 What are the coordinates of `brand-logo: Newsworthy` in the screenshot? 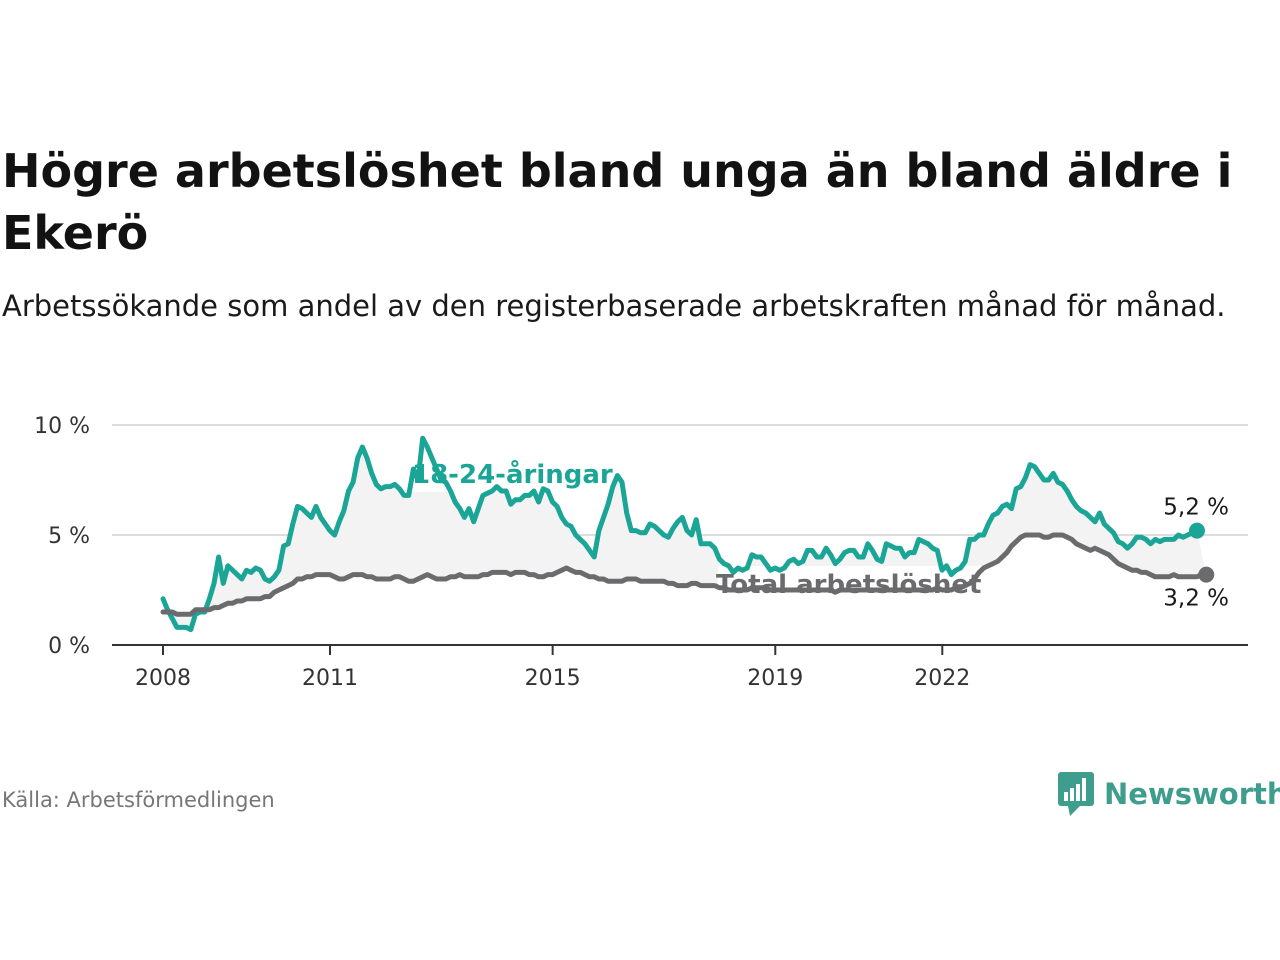 It's located at (1169, 794).